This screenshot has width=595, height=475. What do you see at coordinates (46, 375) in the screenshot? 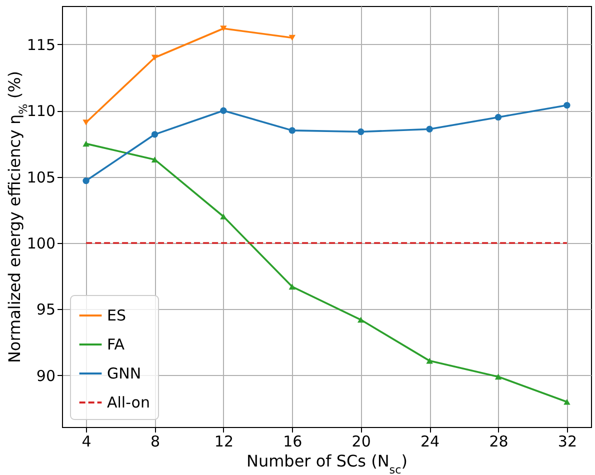
I see `y-tick-label: 90` at bounding box center [46, 375].